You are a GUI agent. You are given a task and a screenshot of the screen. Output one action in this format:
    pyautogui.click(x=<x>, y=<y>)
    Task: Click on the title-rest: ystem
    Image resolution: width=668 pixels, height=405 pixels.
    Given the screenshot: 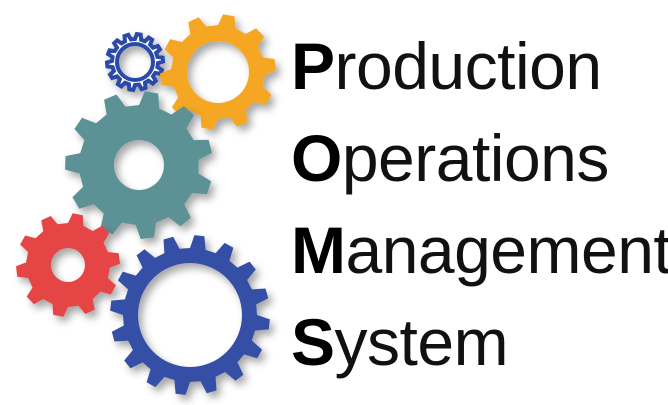 What is the action you would take?
    pyautogui.click(x=421, y=342)
    